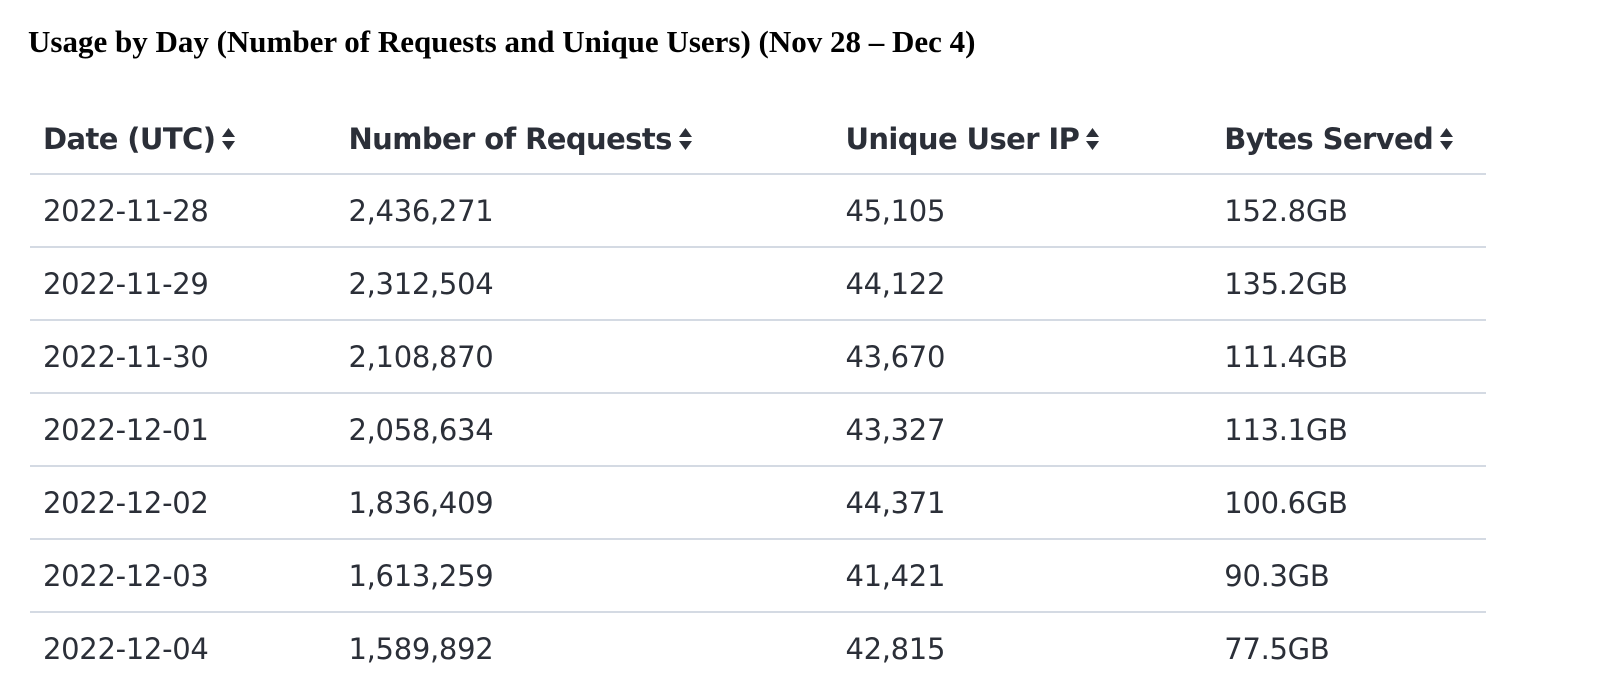 The height and width of the screenshot is (697, 1605). Describe the element at coordinates (183, 211) in the screenshot. I see `cell-date: 2022-11-28` at that location.